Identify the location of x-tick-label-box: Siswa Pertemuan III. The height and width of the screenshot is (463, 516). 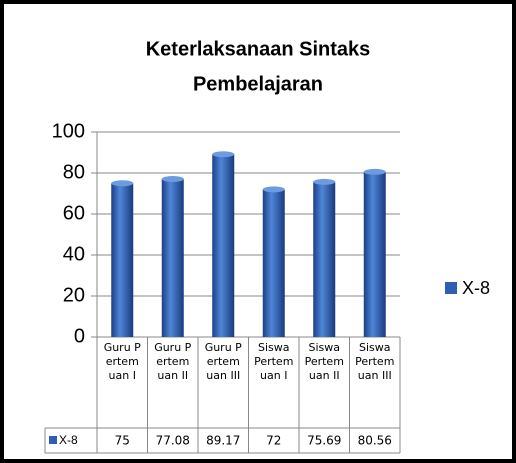
(375, 361).